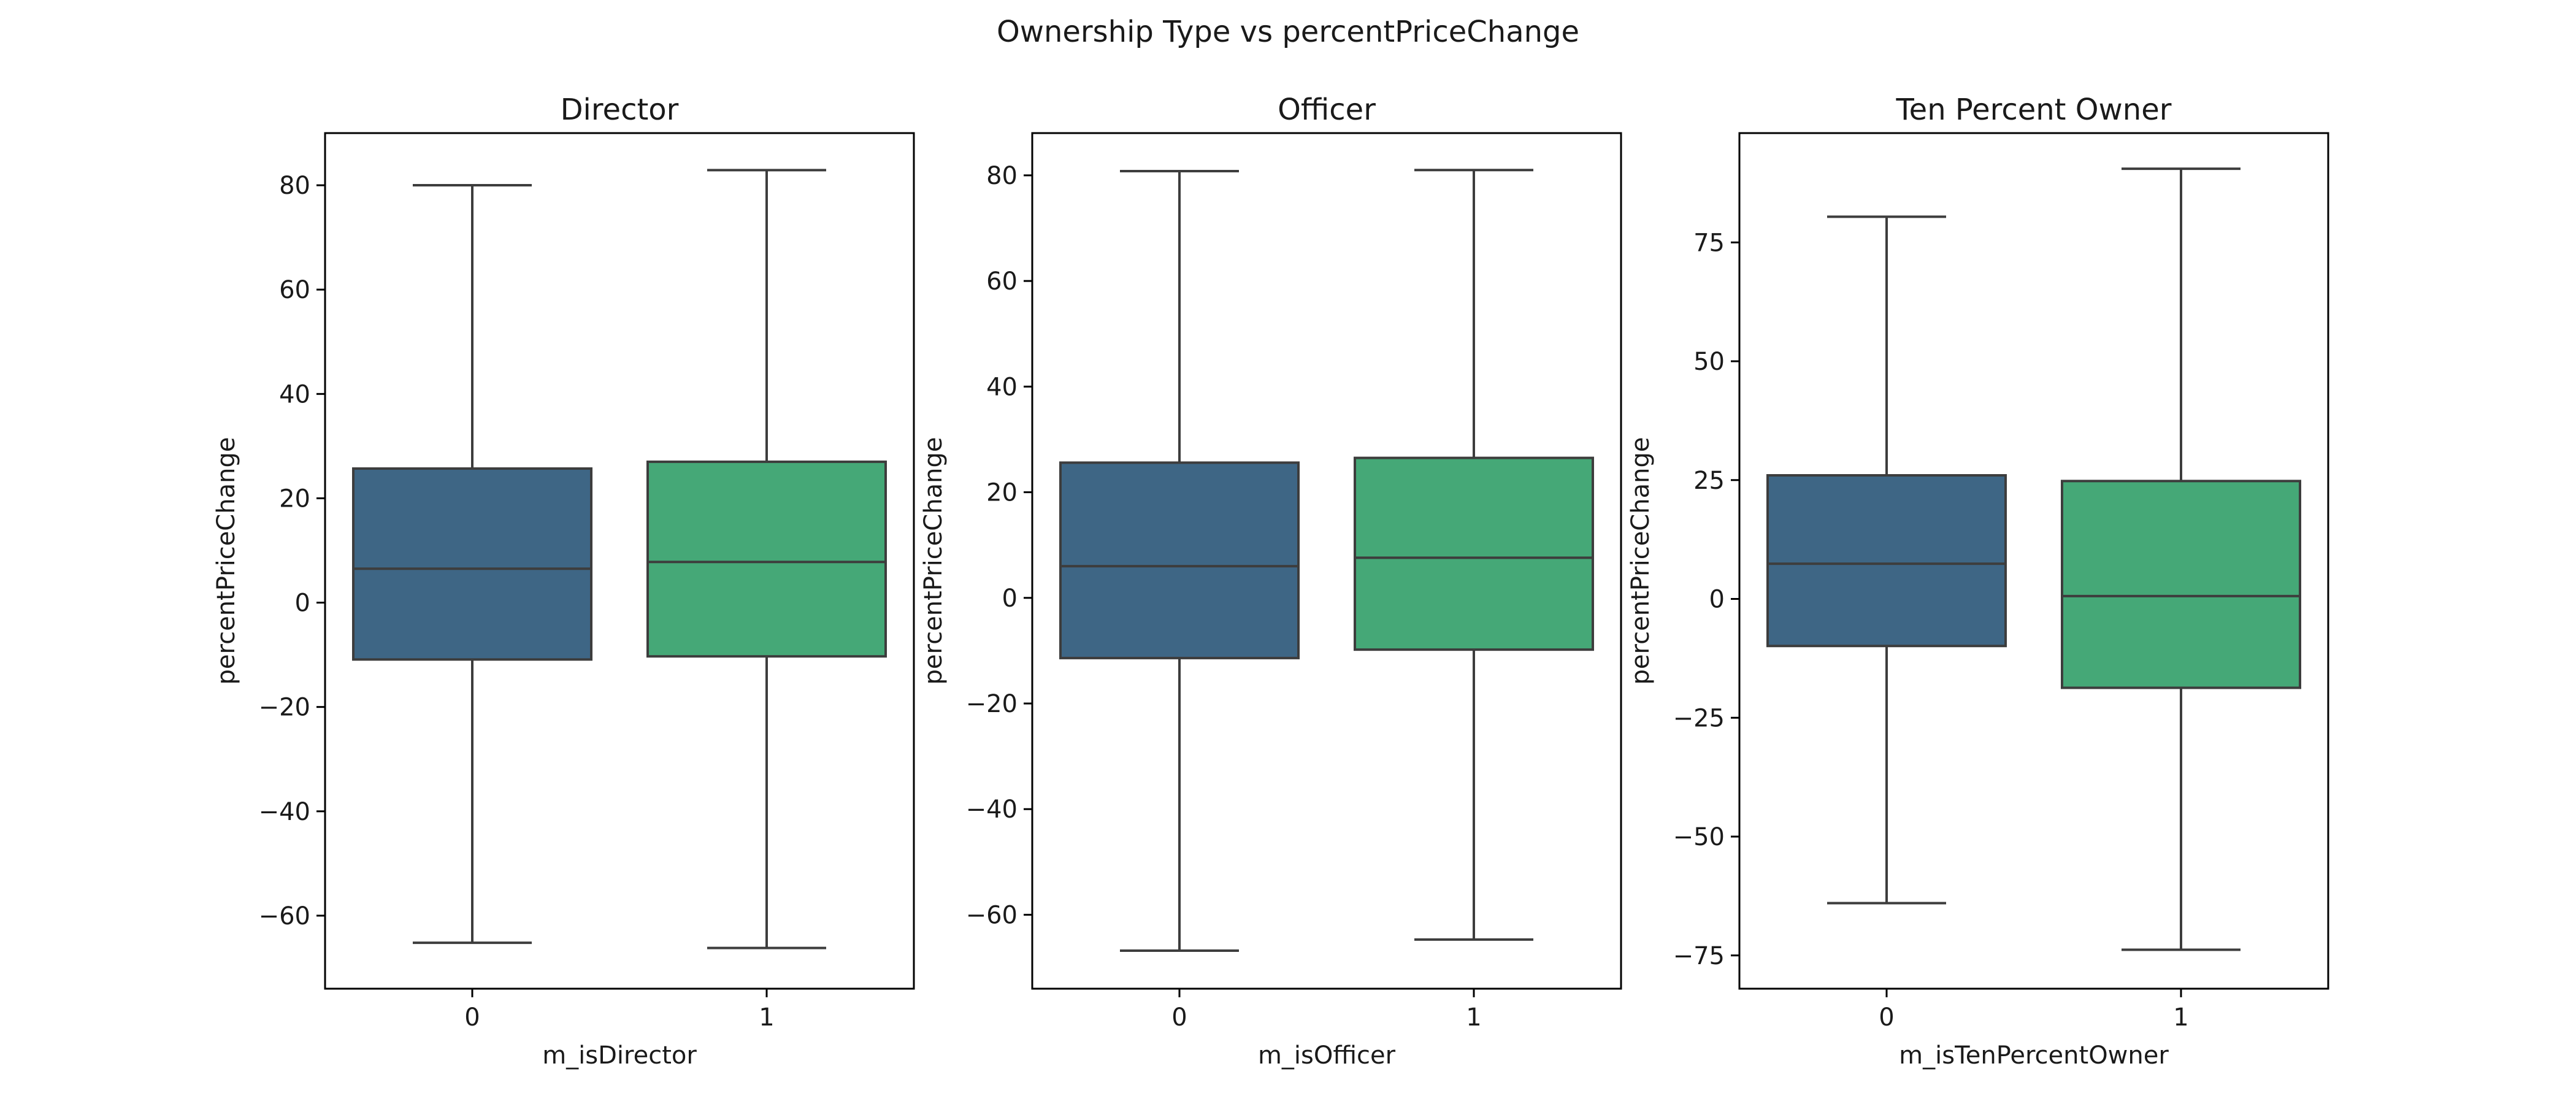 The image size is (2576, 1104). What do you see at coordinates (1699, 956) in the screenshot?
I see `y-tick-label: −75` at bounding box center [1699, 956].